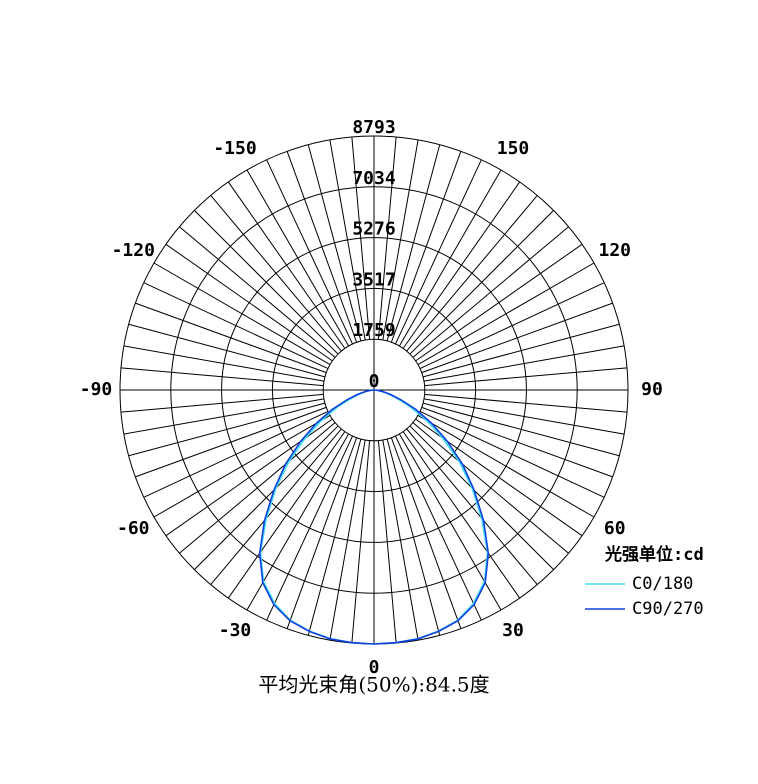 Image resolution: width=758 pixels, height=784 pixels. What do you see at coordinates (373, 330) in the screenshot?
I see `r-tick-label: 1759` at bounding box center [373, 330].